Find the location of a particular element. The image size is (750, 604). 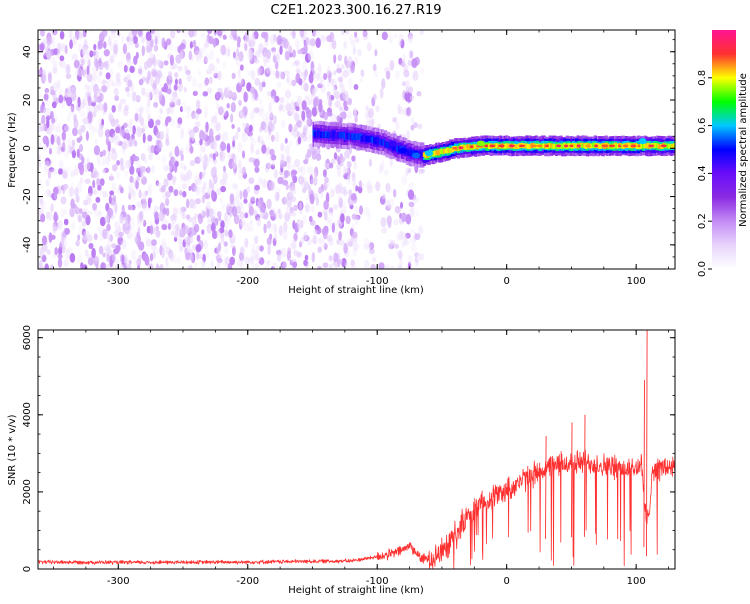

colorbar-tick-label: 0.6 is located at coordinates (702, 126).